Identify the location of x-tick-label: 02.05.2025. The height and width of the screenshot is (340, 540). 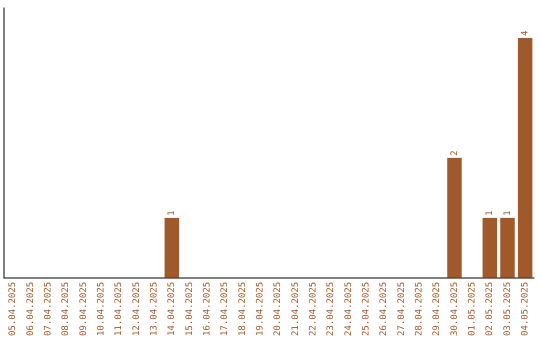
(490, 309).